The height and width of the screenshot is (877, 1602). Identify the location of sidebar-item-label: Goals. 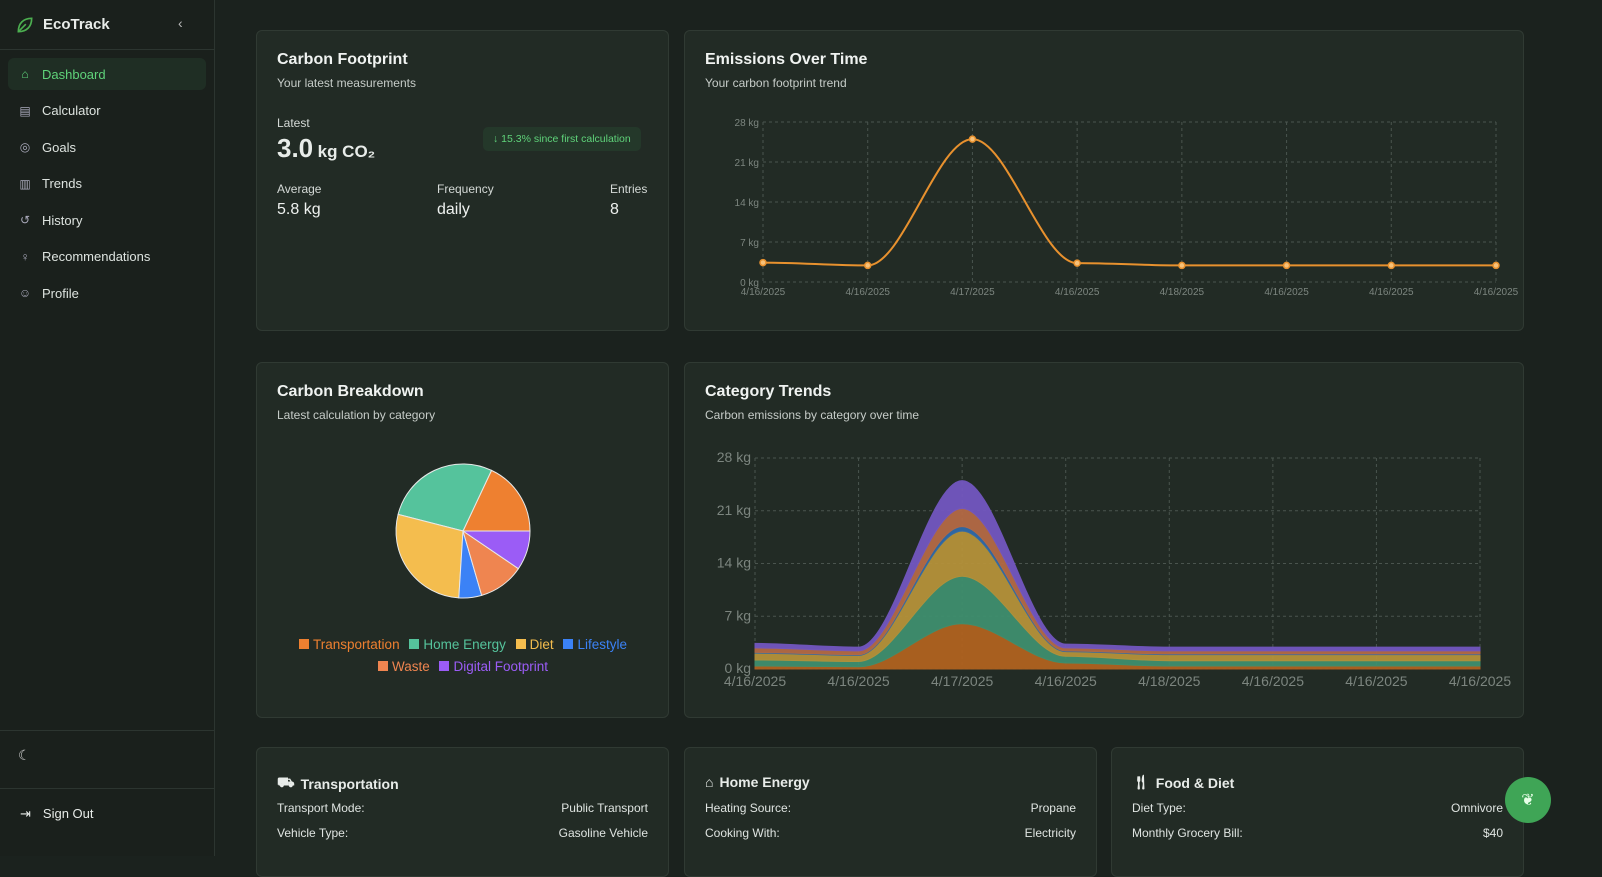
(59, 147).